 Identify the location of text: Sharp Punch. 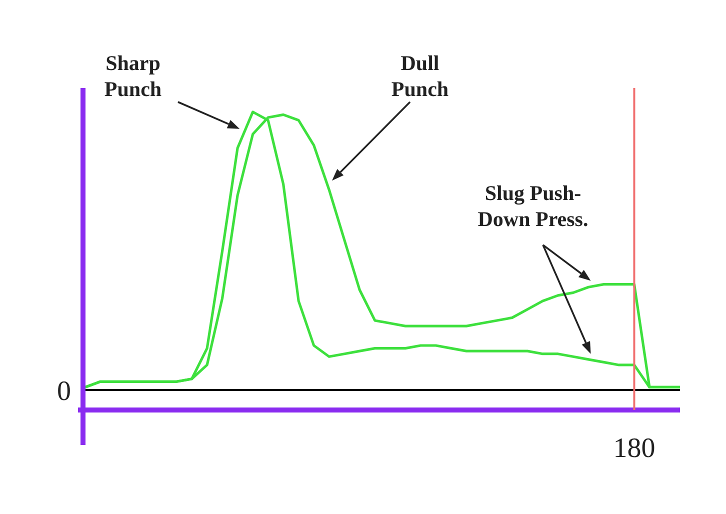
(133, 76).